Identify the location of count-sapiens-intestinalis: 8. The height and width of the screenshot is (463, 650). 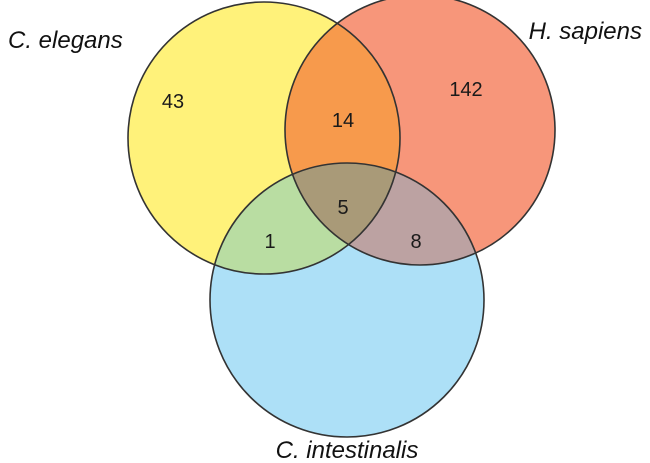
(415, 242).